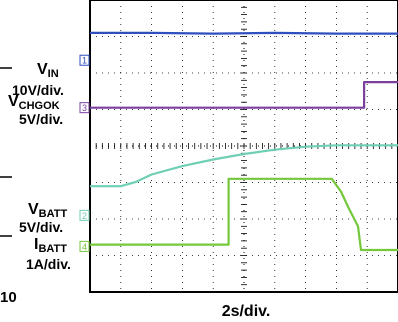  What do you see at coordinates (84, 153) in the screenshot?
I see `channel-markers: 1 3 2 4` at bounding box center [84, 153].